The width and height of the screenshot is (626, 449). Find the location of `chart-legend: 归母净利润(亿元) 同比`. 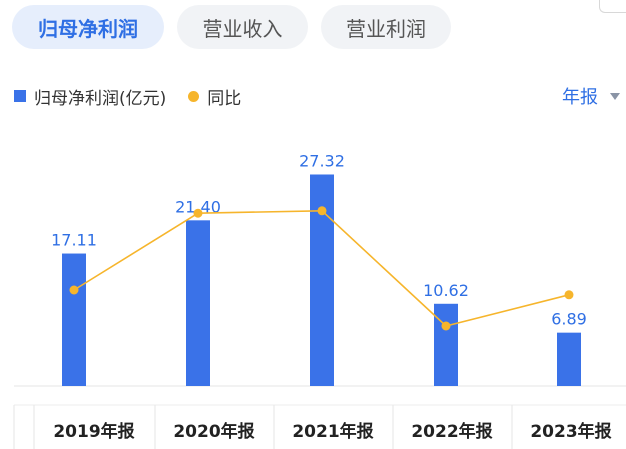

chart-legend: 归母净利润(亿元) 同比 is located at coordinates (128, 96).